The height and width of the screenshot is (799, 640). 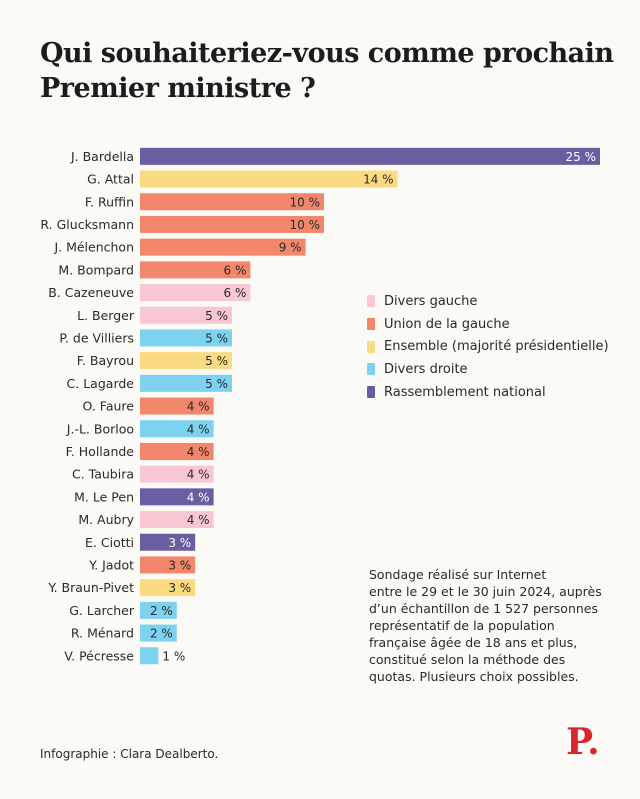 What do you see at coordinates (102, 633) in the screenshot?
I see `category-label: R. Ménard` at bounding box center [102, 633].